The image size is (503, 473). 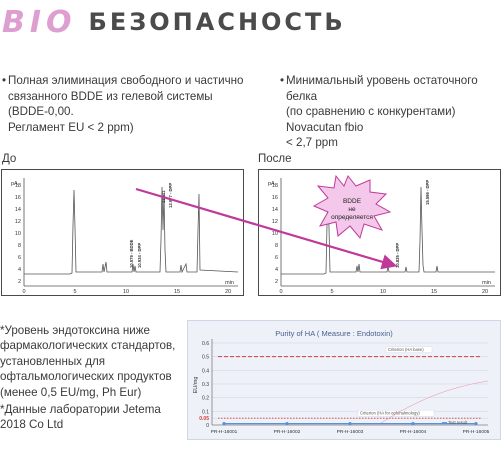 I want to click on callout-burst, so click(x=352, y=207).